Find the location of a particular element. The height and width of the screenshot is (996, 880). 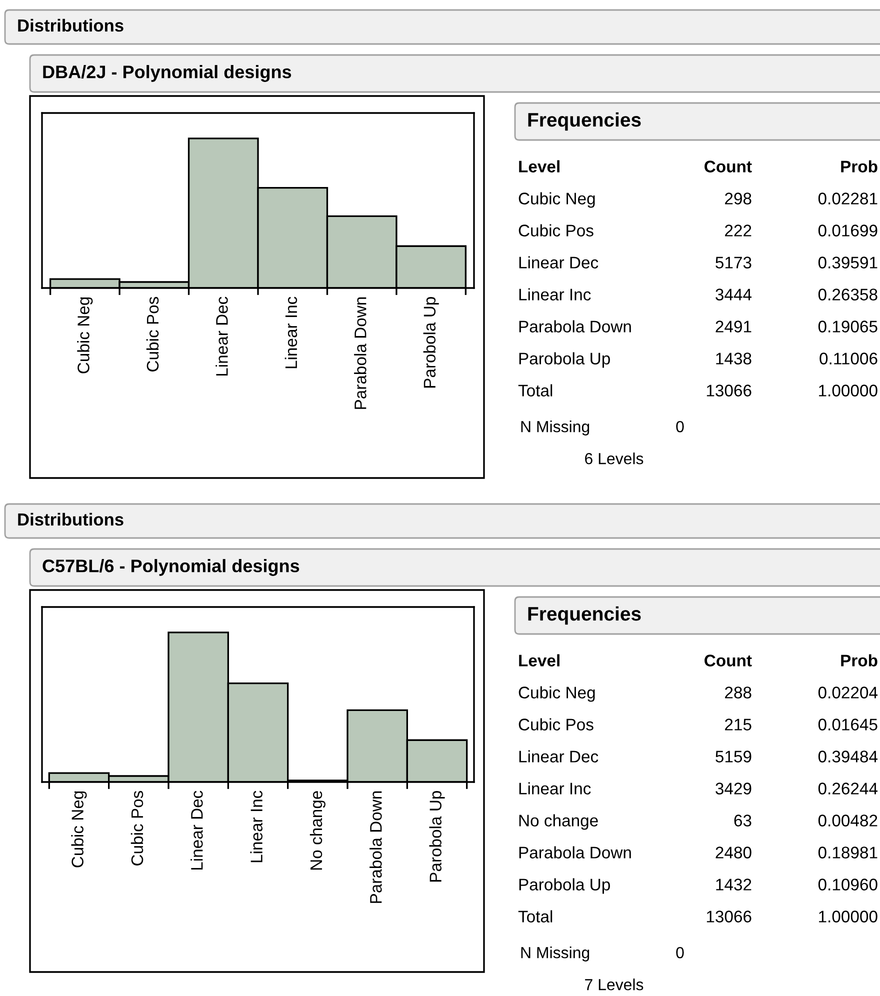

text: 6 Levels is located at coordinates (614, 458).